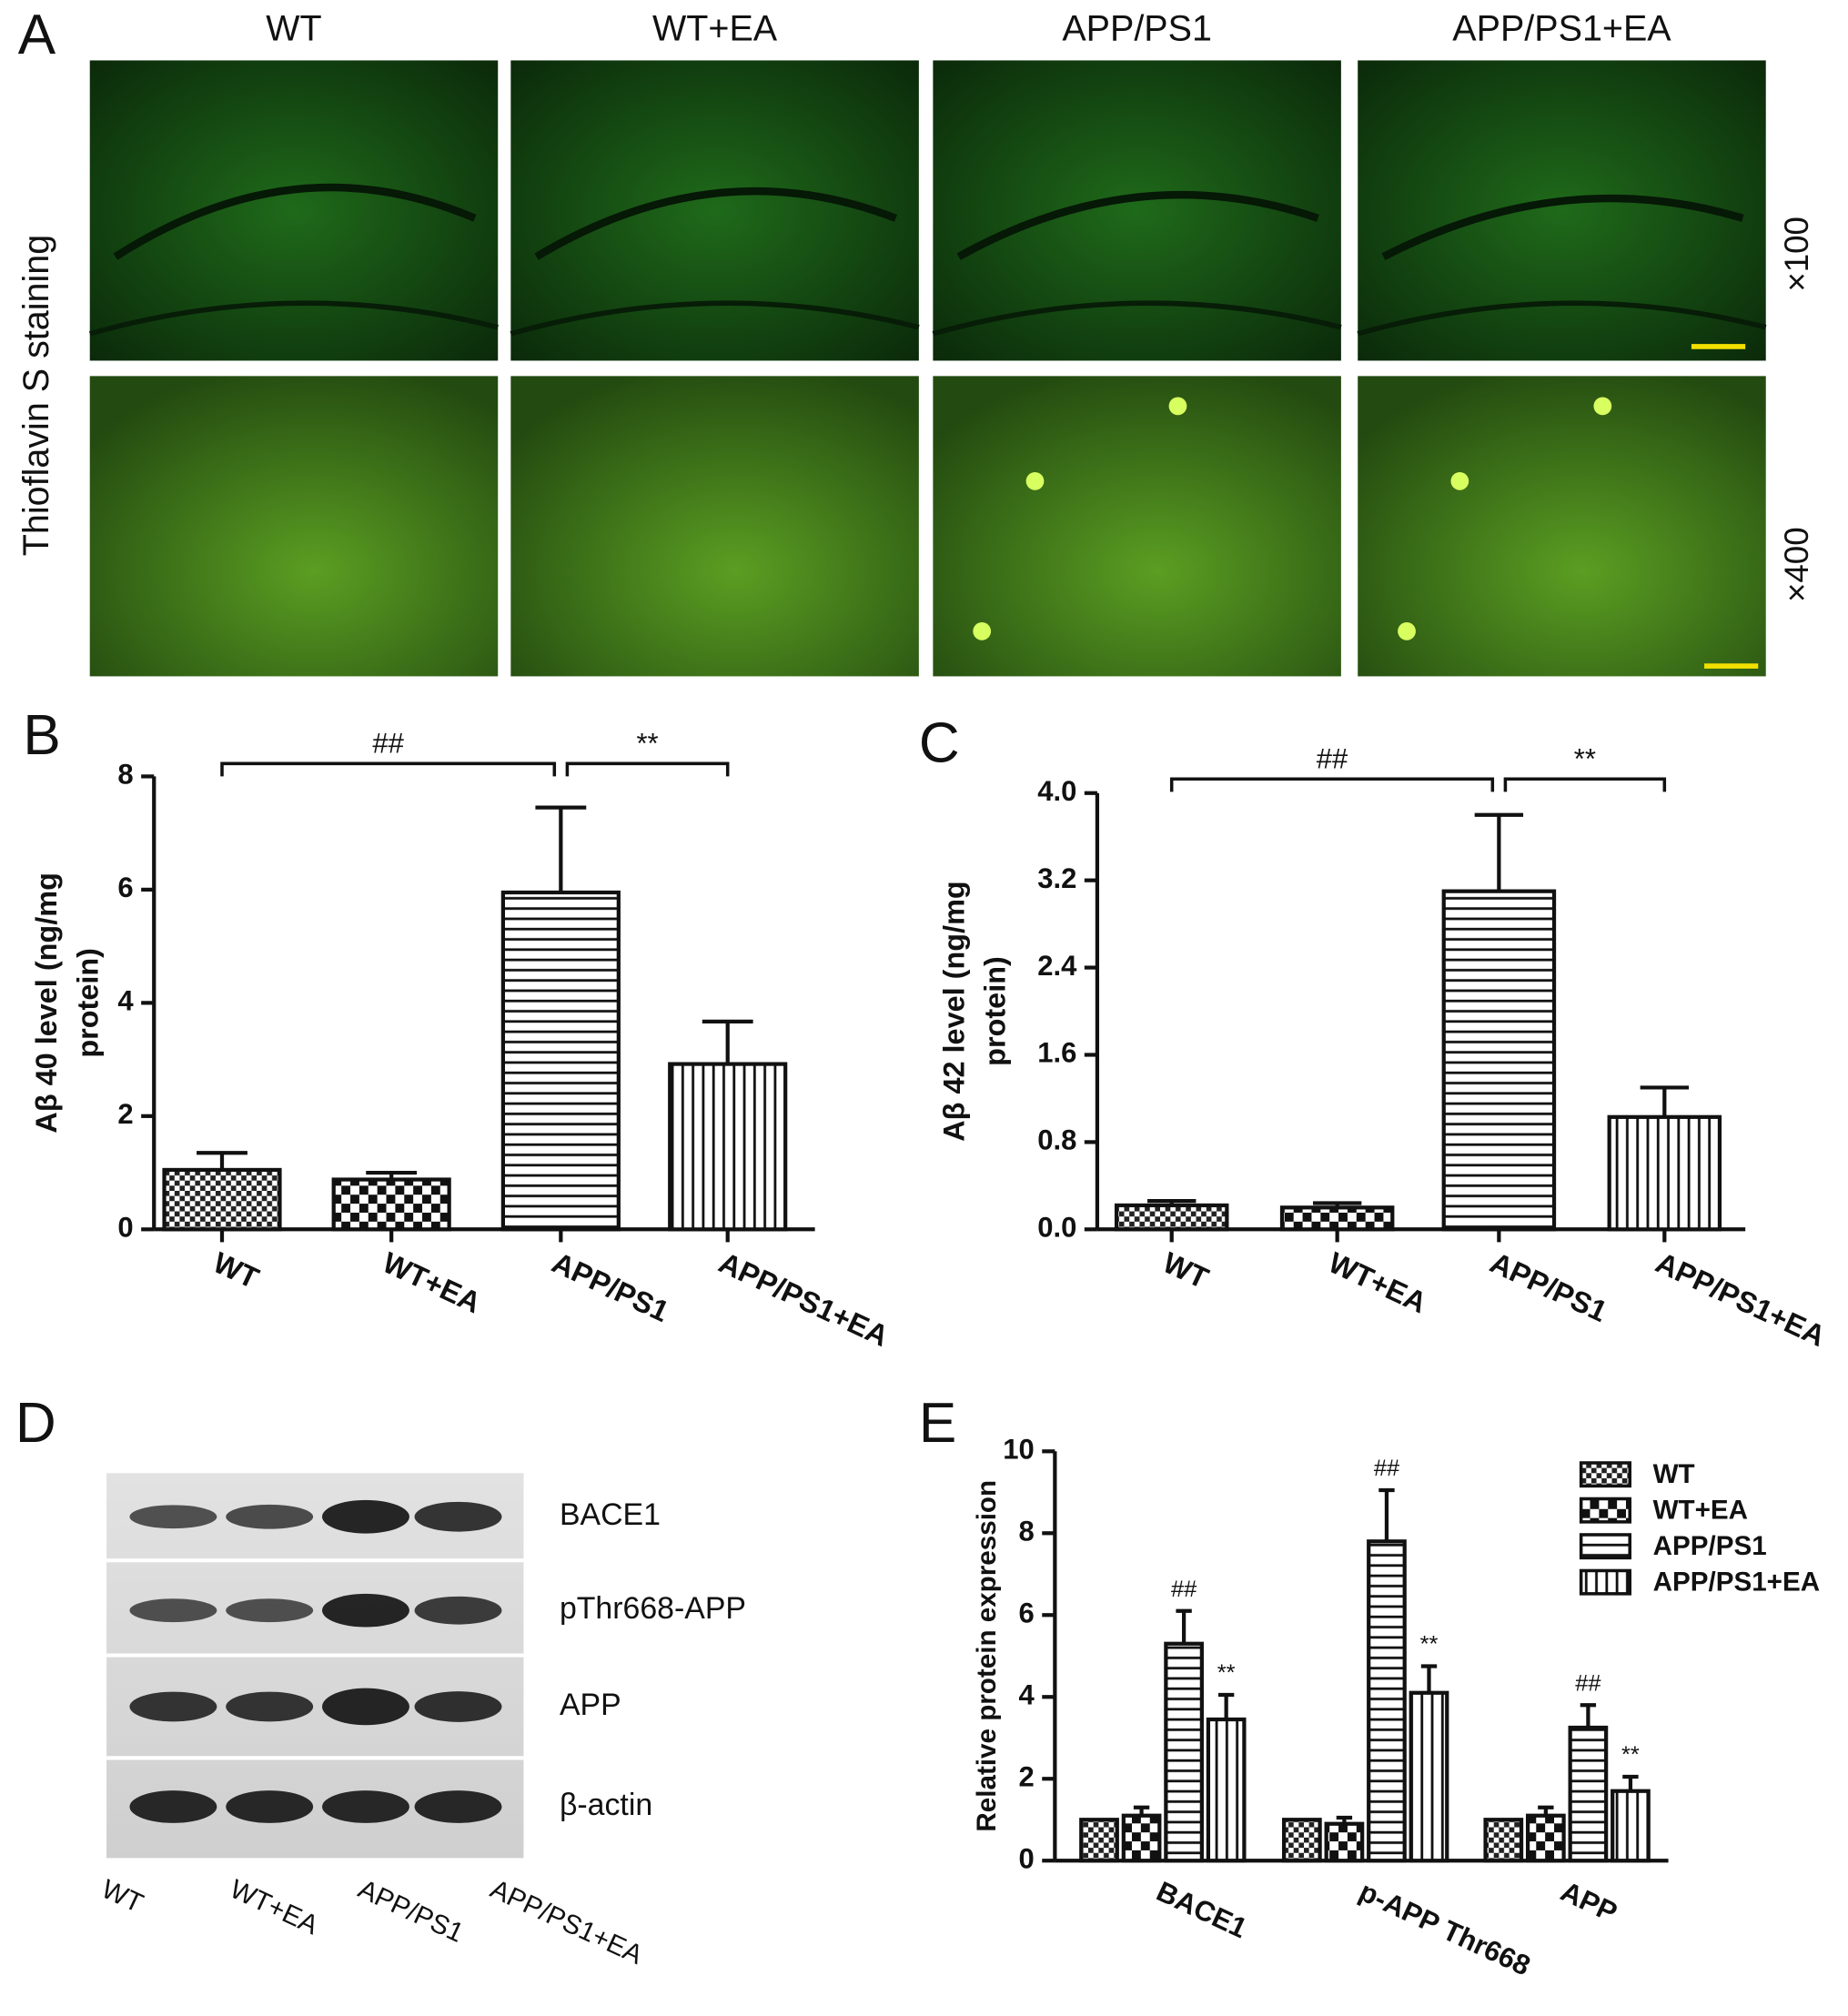 This screenshot has width=1848, height=2016. I want to click on column-title: APP/PS1+EA, so click(1562, 28).